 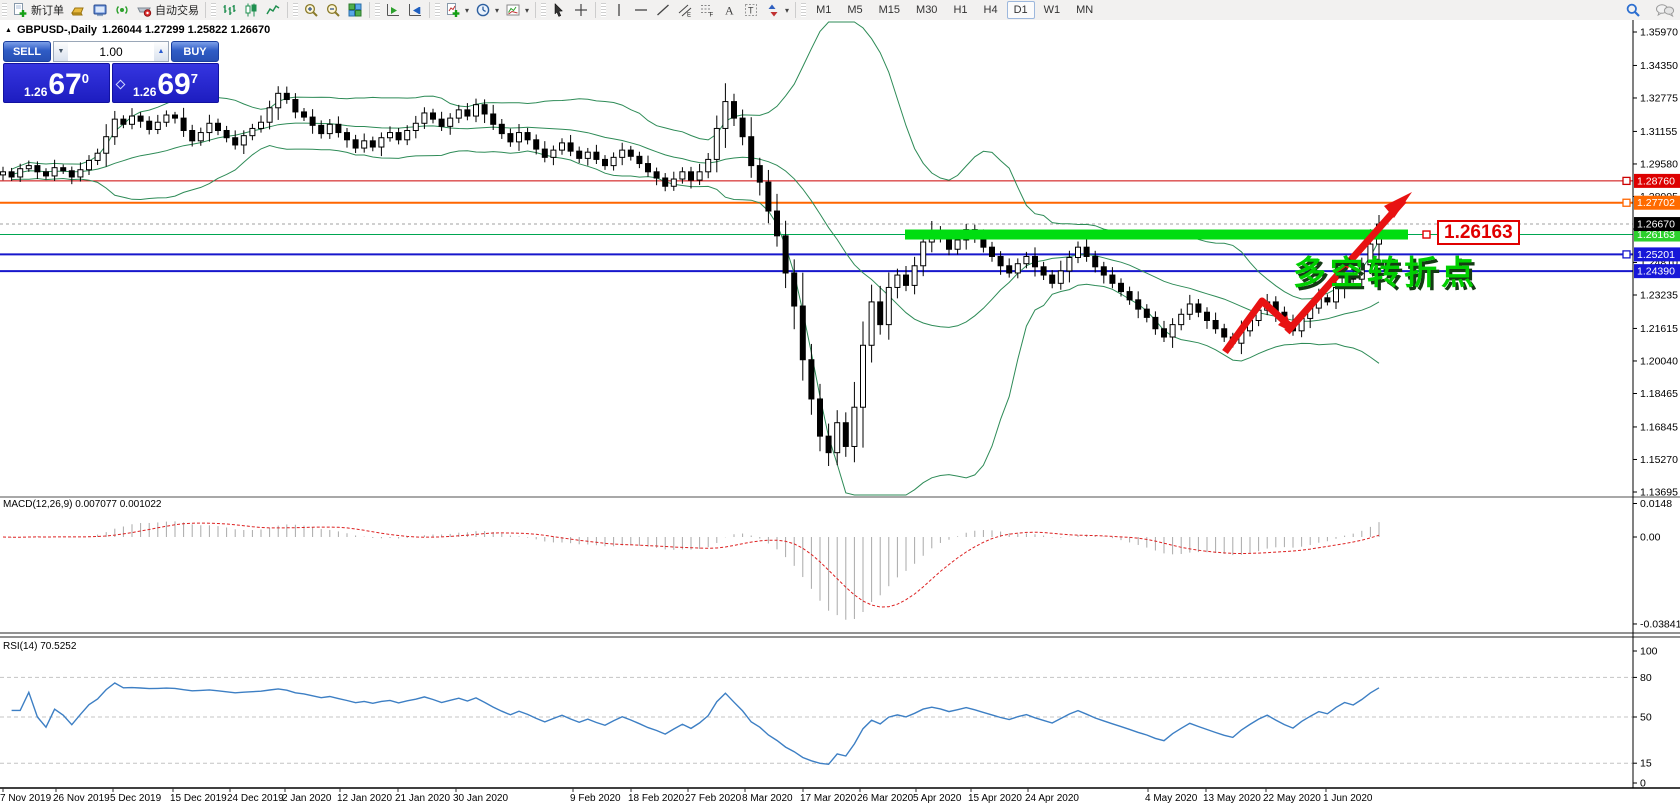 I want to click on svg-text: 1.34350, so click(x=1659, y=66).